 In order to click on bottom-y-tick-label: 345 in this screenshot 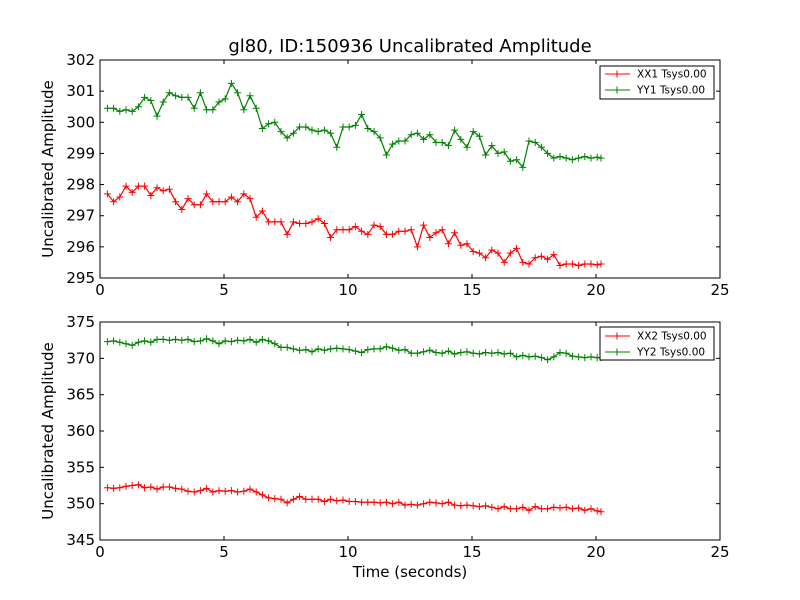, I will do `click(80, 540)`.